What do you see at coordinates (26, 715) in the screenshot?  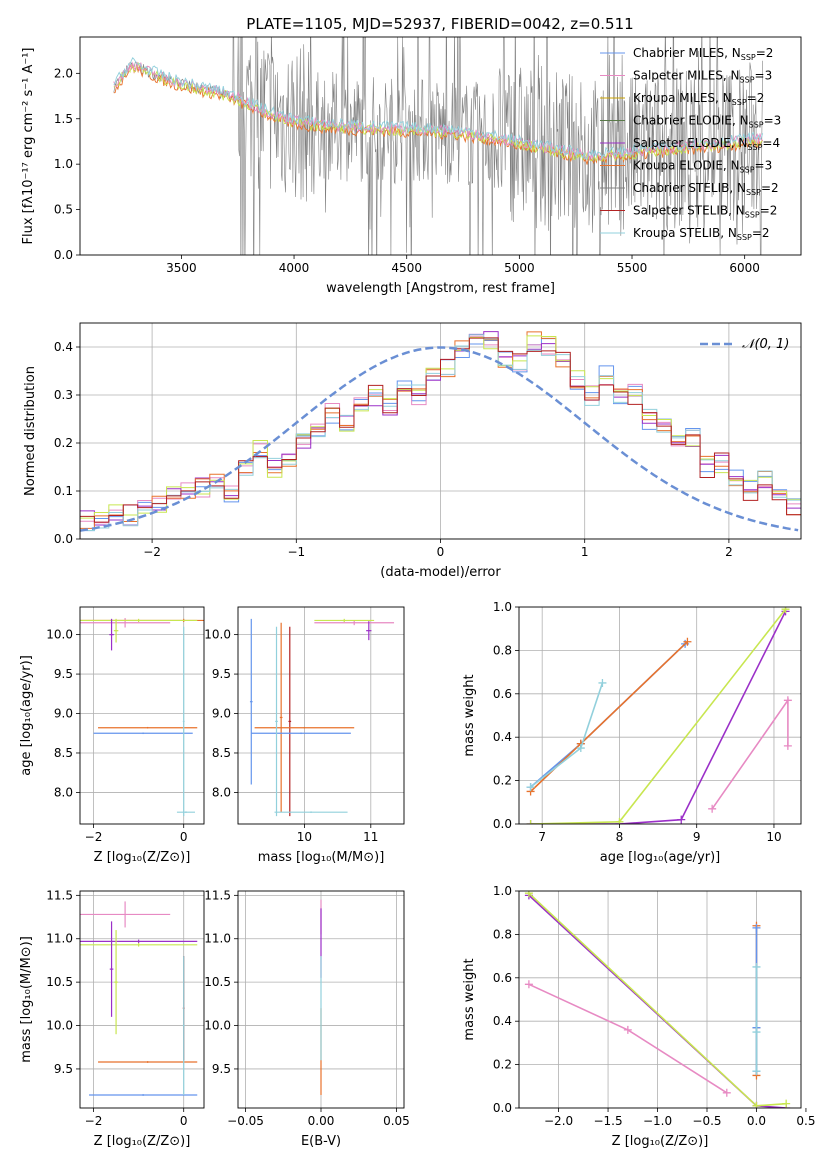 I see `y-axis-label: age [log₁₀(age/yr)]` at bounding box center [26, 715].